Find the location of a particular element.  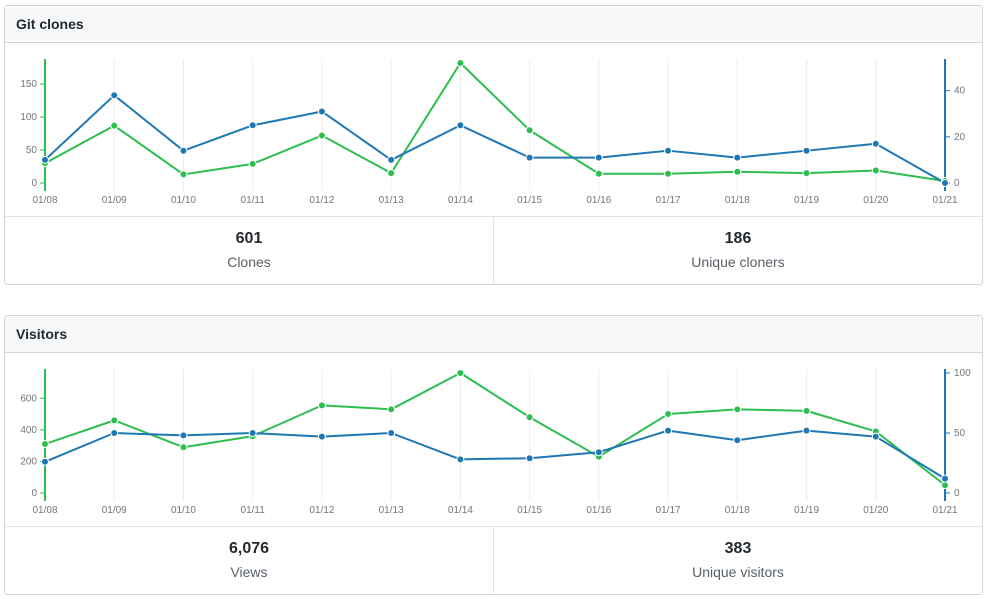

unique-visitors-label: Unique visitors is located at coordinates (738, 572).